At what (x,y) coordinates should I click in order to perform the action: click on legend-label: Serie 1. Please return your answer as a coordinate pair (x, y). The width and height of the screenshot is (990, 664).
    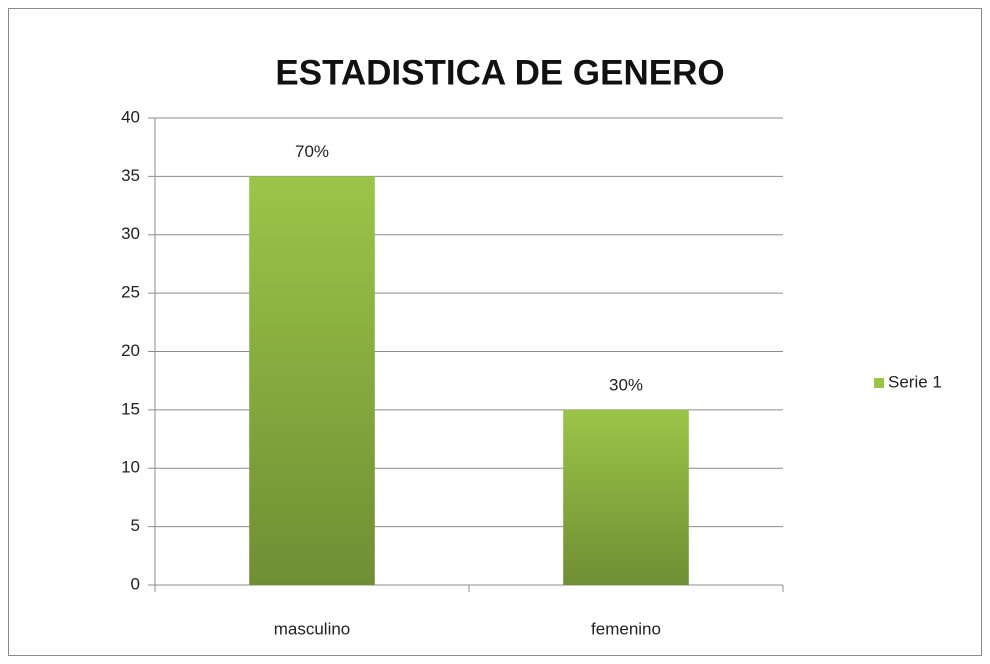
    Looking at the image, I should click on (915, 381).